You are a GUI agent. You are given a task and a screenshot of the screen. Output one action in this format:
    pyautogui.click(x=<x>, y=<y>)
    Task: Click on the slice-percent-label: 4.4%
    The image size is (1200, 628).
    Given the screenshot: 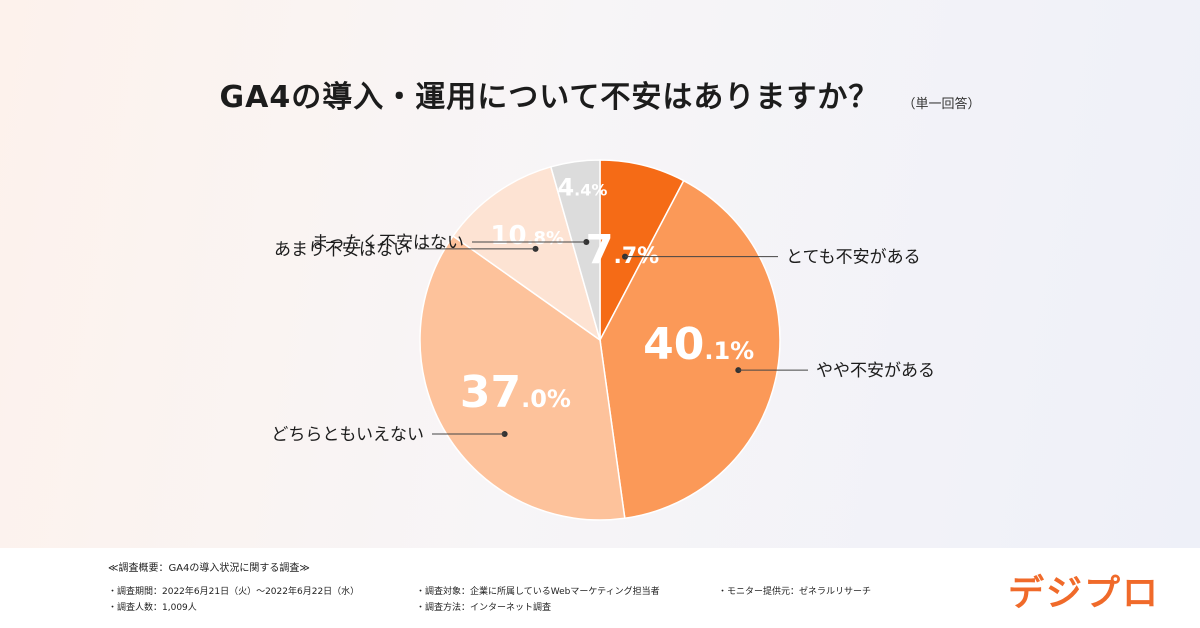 What is the action you would take?
    pyautogui.click(x=582, y=187)
    